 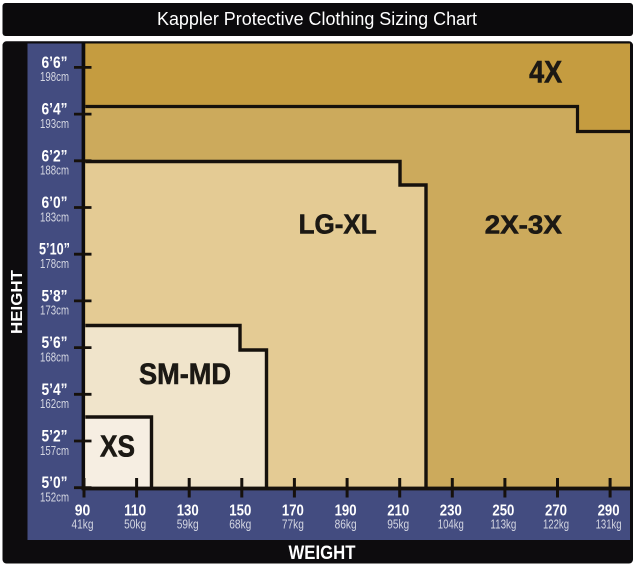 I want to click on svg-text: 122kg, so click(x=556, y=523).